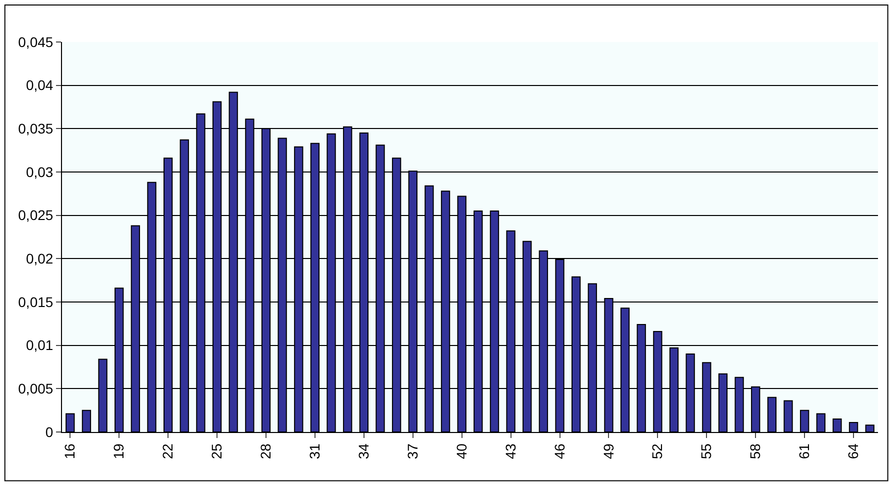  I want to click on y-tick-label: 0,035, so click(36, 128).